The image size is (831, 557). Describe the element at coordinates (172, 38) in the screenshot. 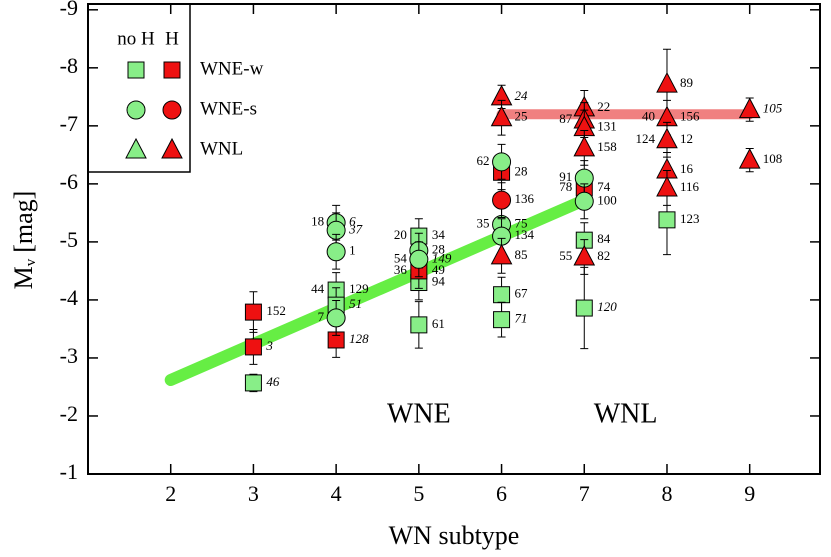

I see `legend-column: H` at that location.